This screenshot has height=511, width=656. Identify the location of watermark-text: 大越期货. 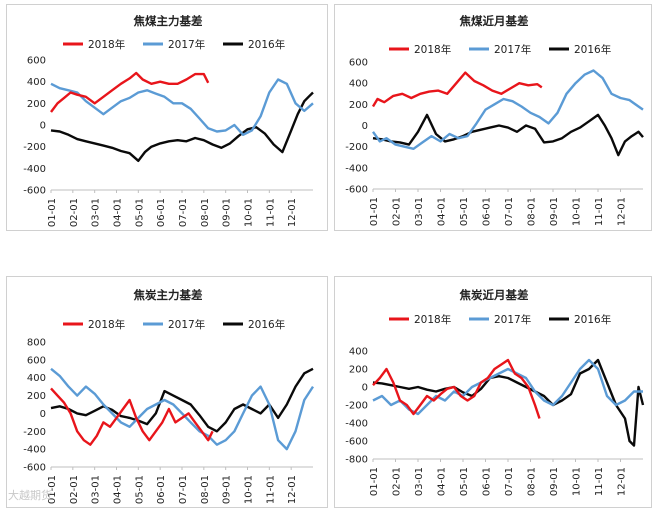
(30, 495).